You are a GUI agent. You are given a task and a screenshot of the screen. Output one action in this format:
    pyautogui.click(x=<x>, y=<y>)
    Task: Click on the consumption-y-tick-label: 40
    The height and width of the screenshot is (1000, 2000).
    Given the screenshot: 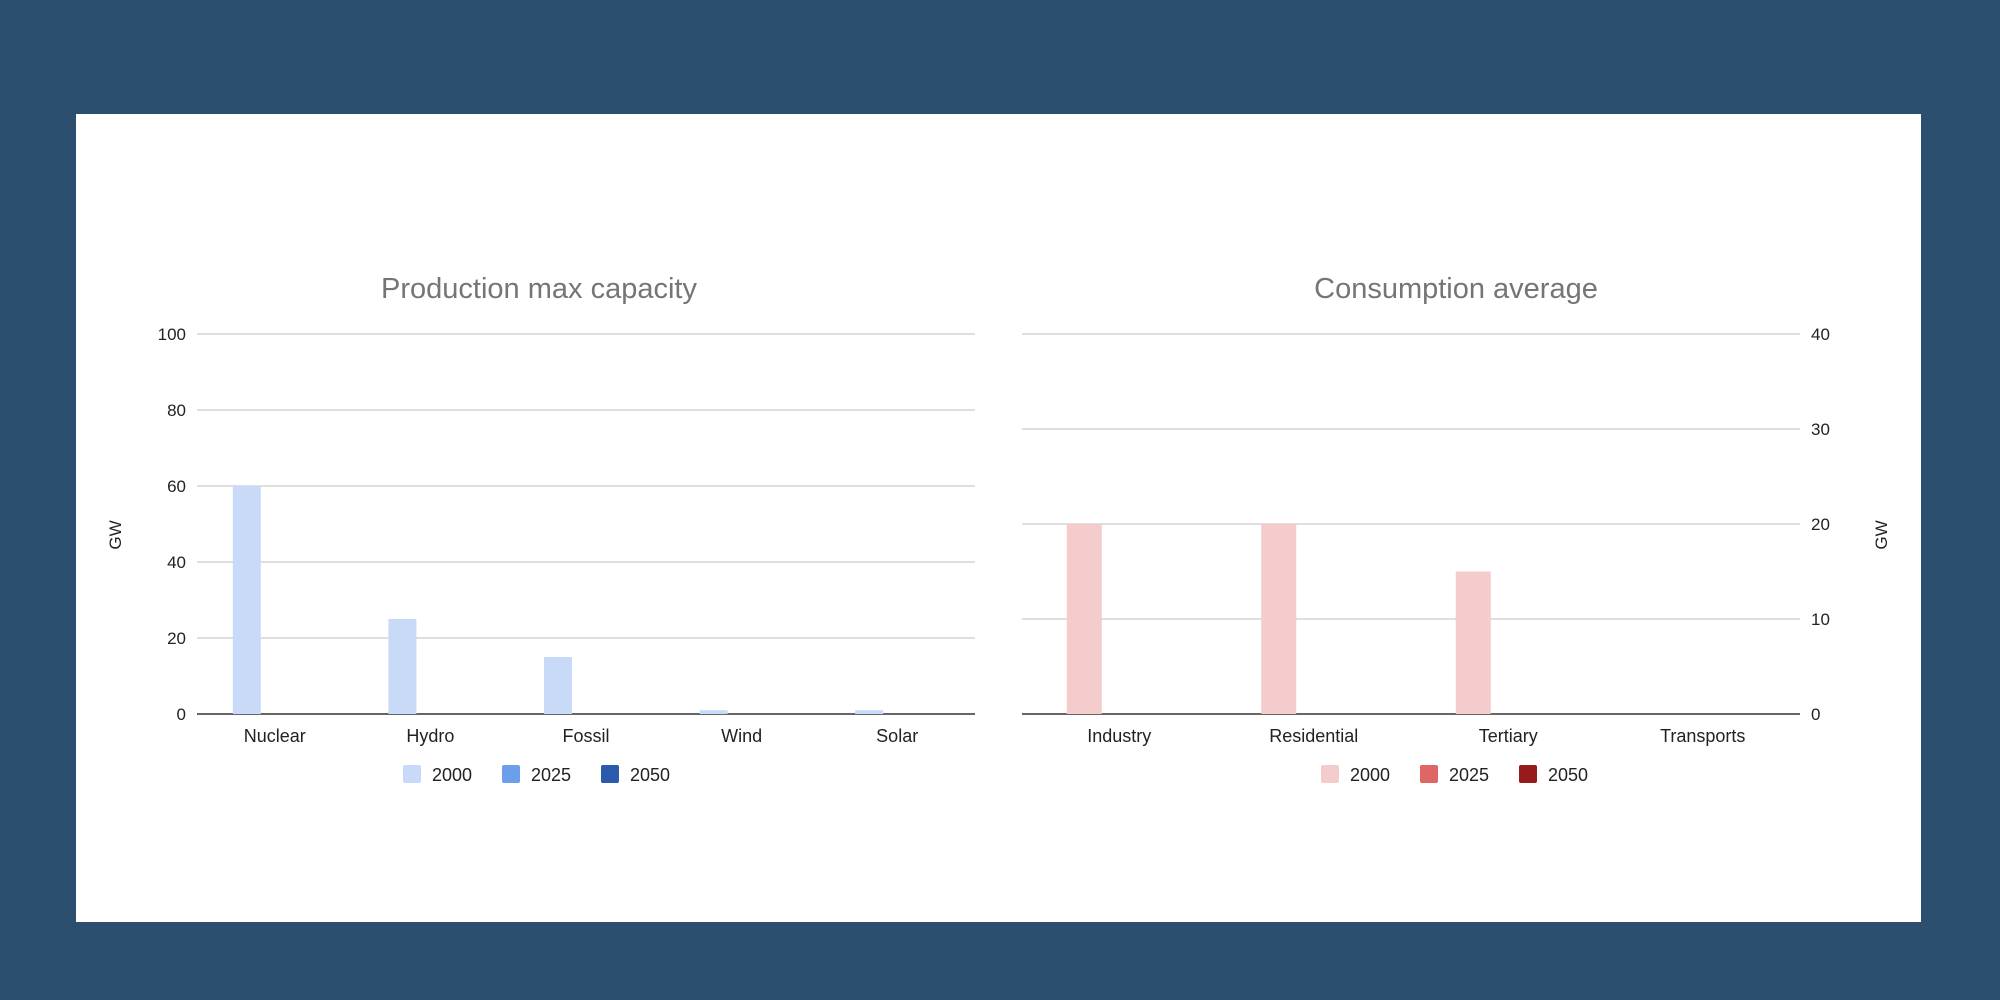 What is the action you would take?
    pyautogui.click(x=1820, y=334)
    